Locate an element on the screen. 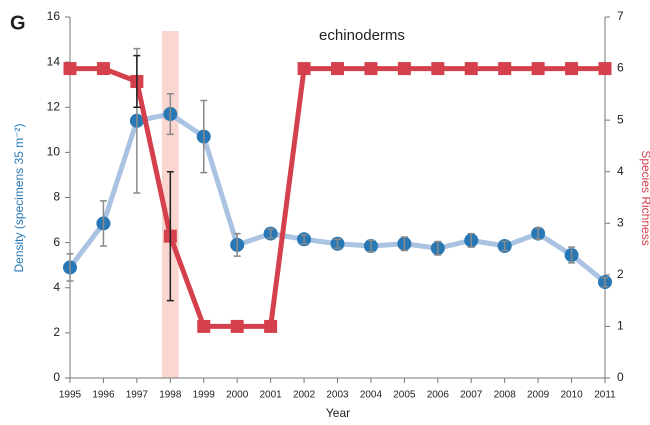  y-tick-label: 6 is located at coordinates (56, 242).